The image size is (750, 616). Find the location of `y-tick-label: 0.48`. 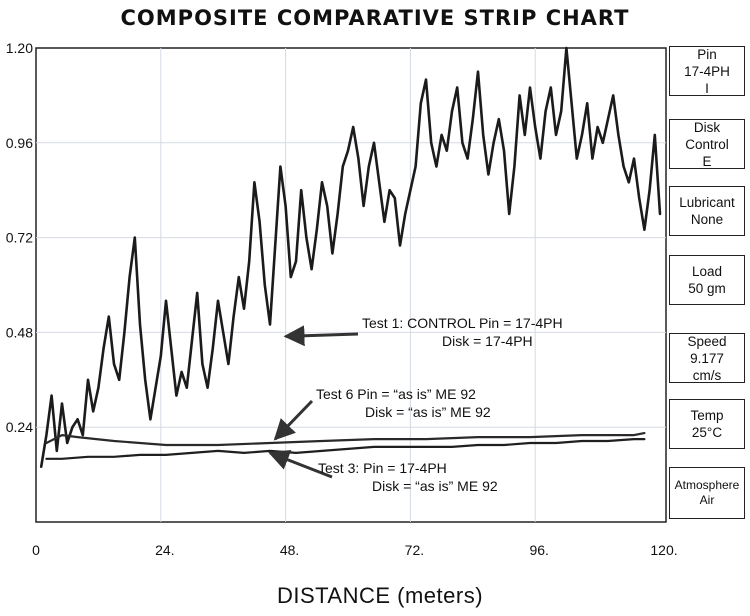

y-tick-label: 0.48 is located at coordinates (19, 332).